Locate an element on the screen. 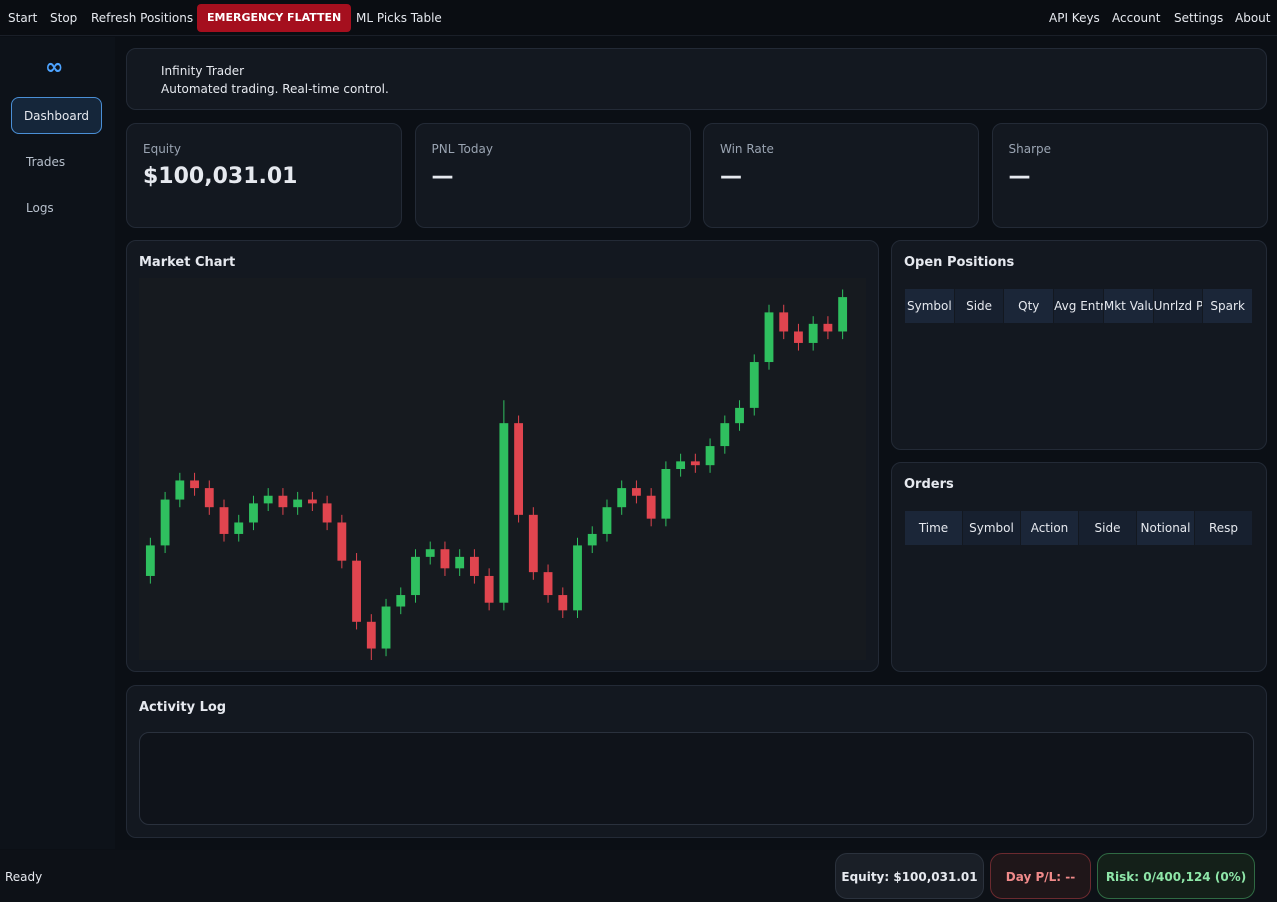  sidebar: ∞ Dashboard Trades Logs is located at coordinates (57, 443).